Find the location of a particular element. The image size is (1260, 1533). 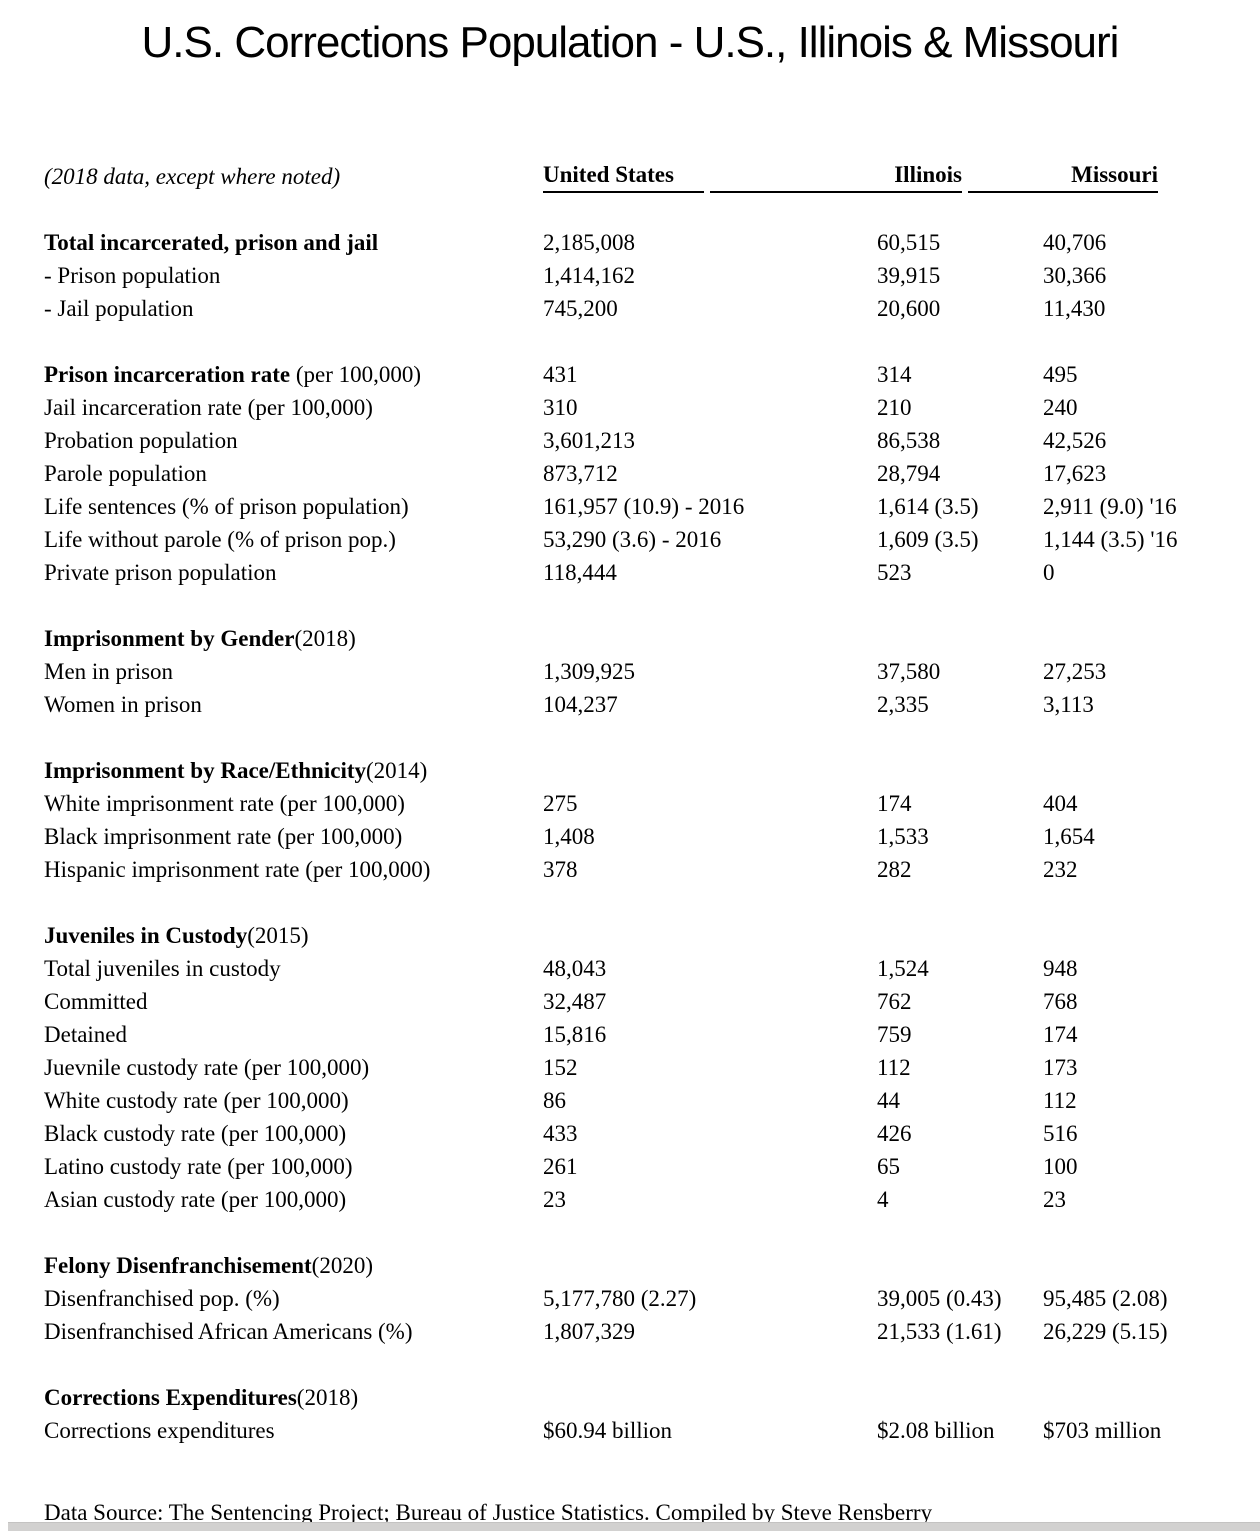

table-row: Men in prison 1,309,925 37,580 27,253 is located at coordinates (637, 671).